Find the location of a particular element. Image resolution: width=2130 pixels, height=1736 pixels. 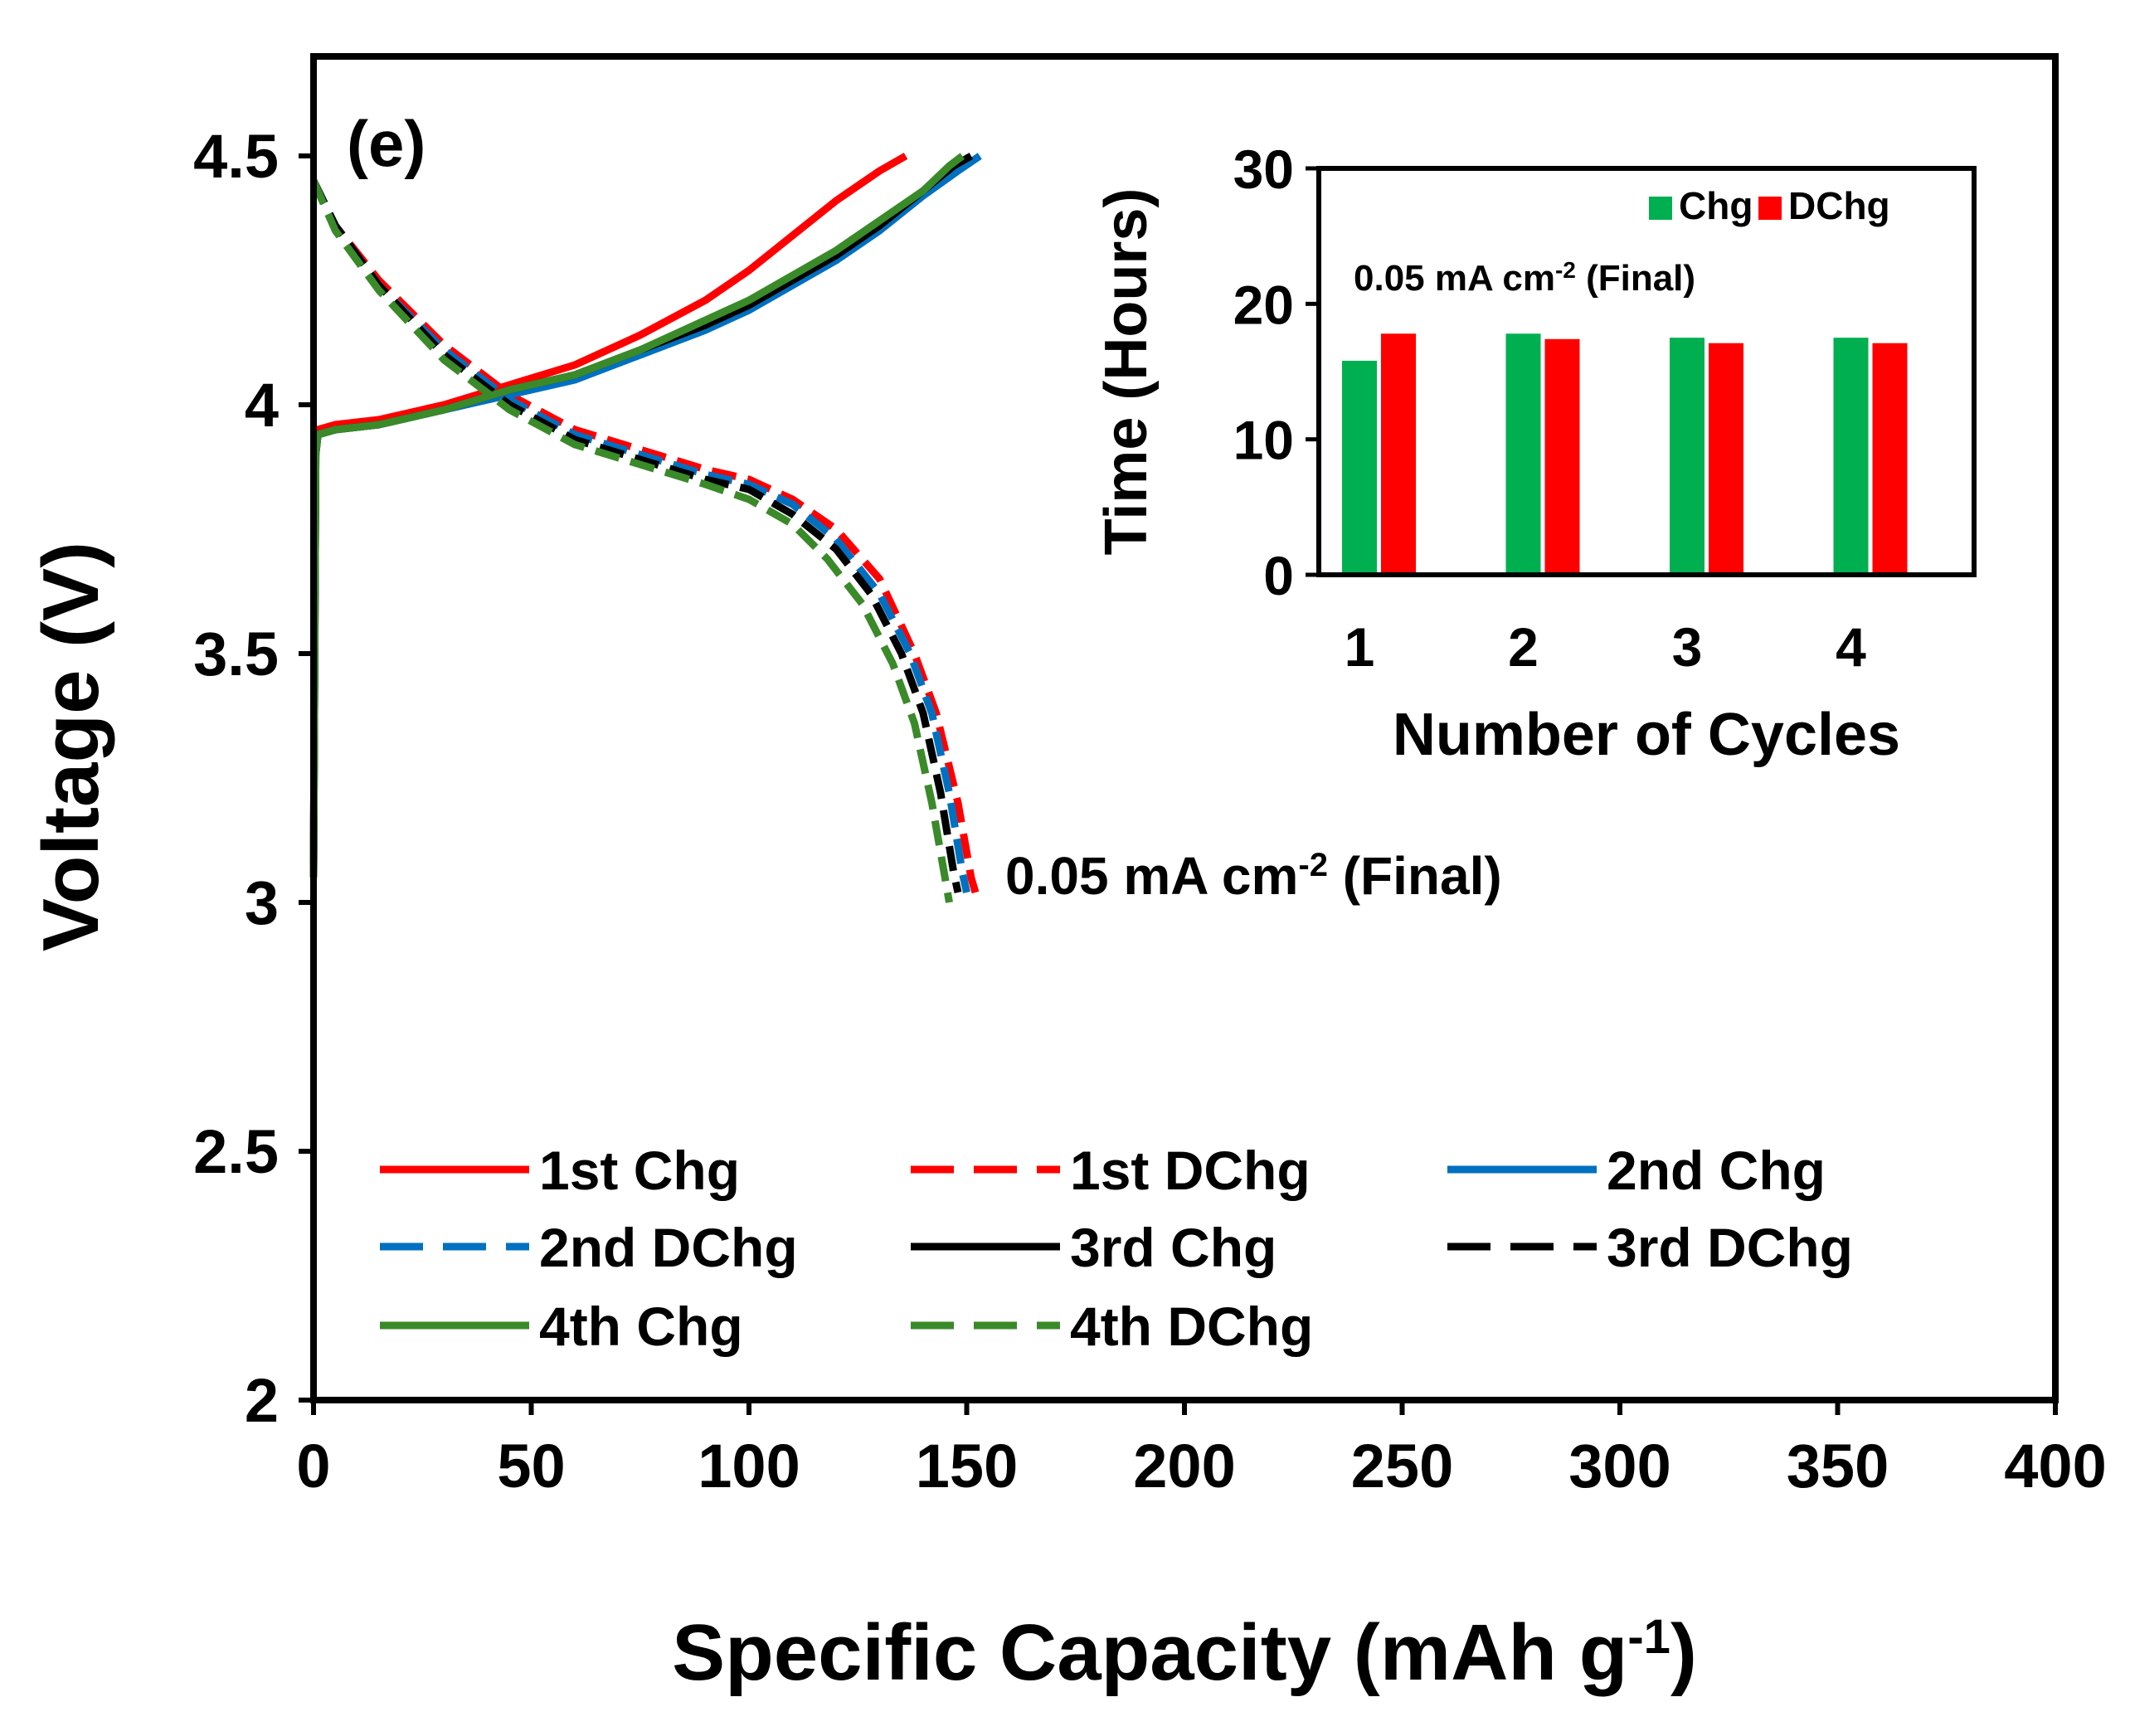

main-x-tick-label: 400 is located at coordinates (2055, 1466).